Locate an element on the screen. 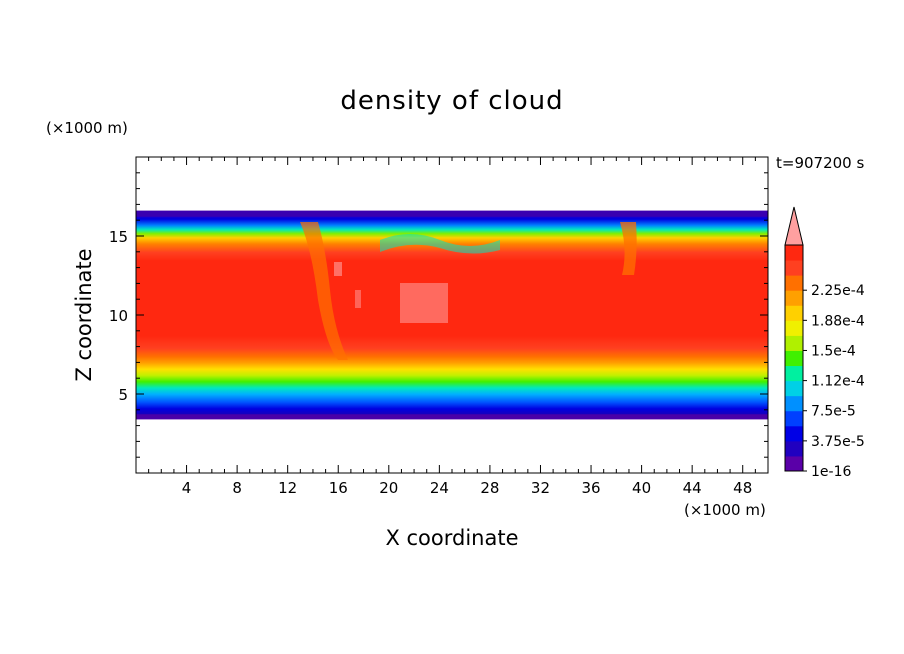 Image resolution: width=904 pixels, height=654 pixels. x-tick-label: 32 is located at coordinates (540, 488).